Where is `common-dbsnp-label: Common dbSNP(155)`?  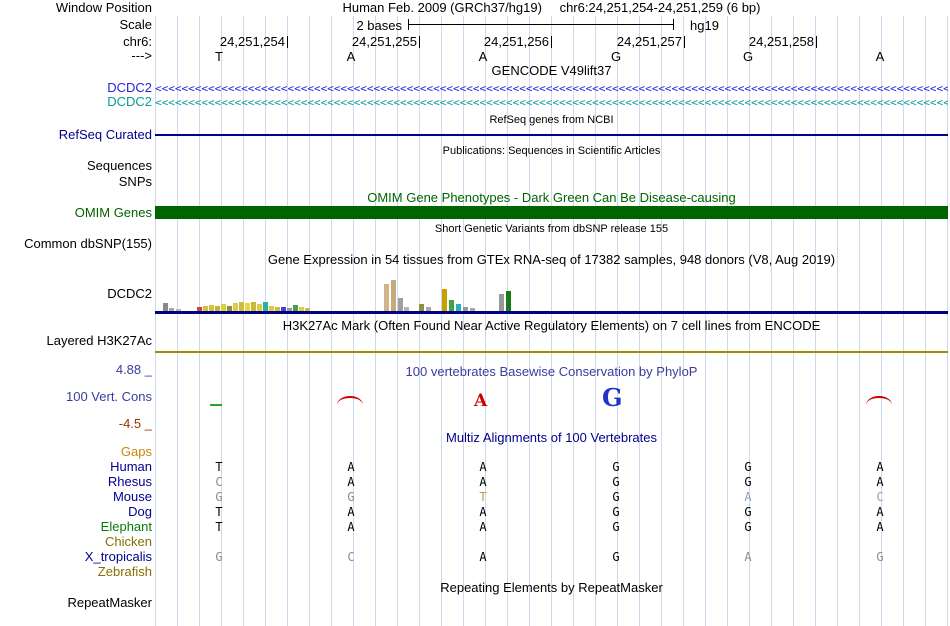
common-dbsnp-label: Common dbSNP(155) is located at coordinates (88, 243).